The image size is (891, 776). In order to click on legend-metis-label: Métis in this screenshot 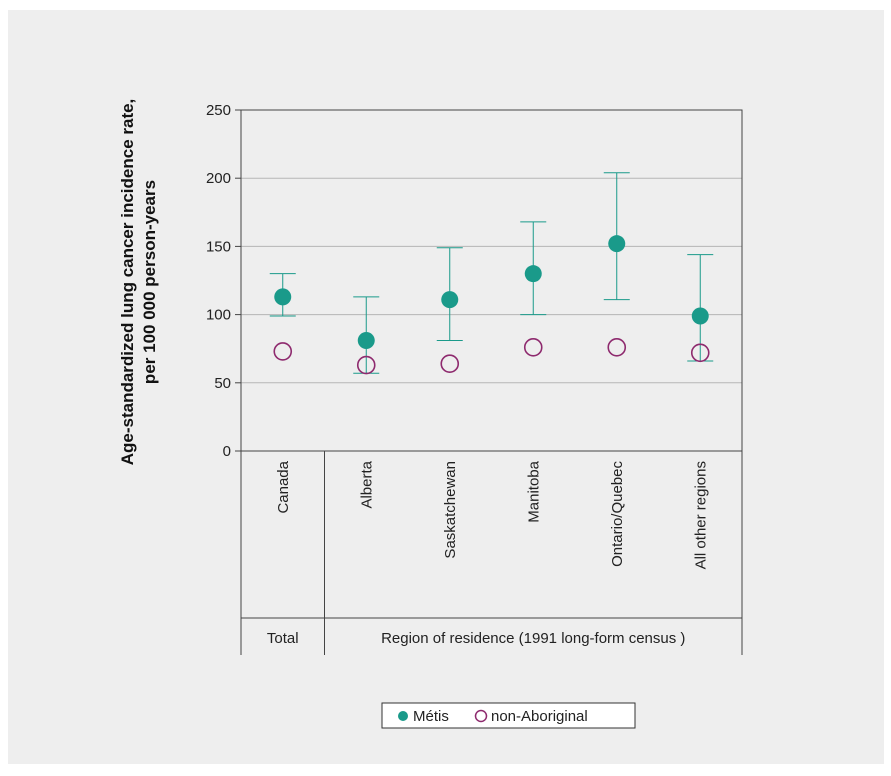, I will do `click(431, 716)`.